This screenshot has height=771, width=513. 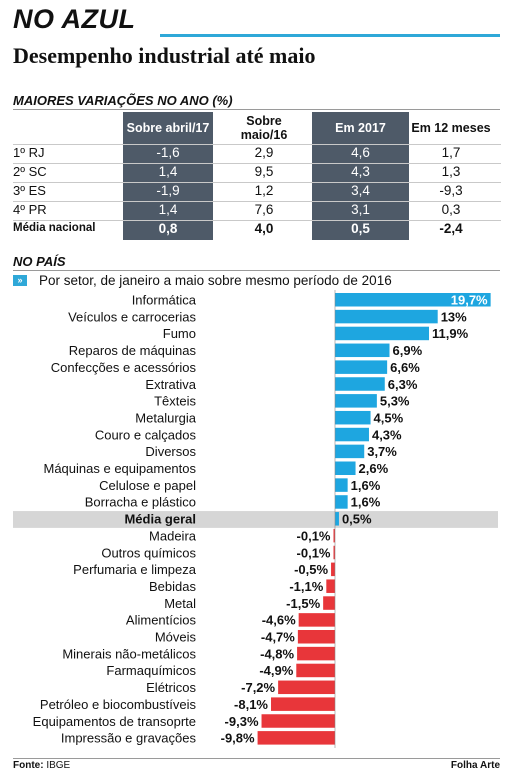 What do you see at coordinates (74, 19) in the screenshot?
I see `headline: NO AZUL` at bounding box center [74, 19].